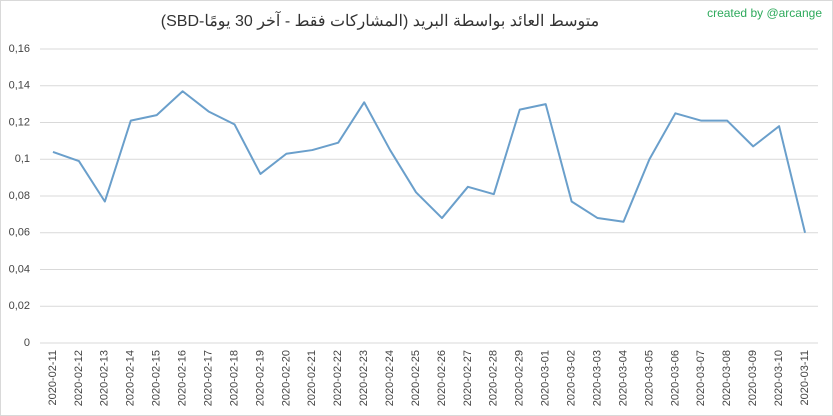  Describe the element at coordinates (19, 86) in the screenshot. I see `y-tick-label: 0,14` at that location.